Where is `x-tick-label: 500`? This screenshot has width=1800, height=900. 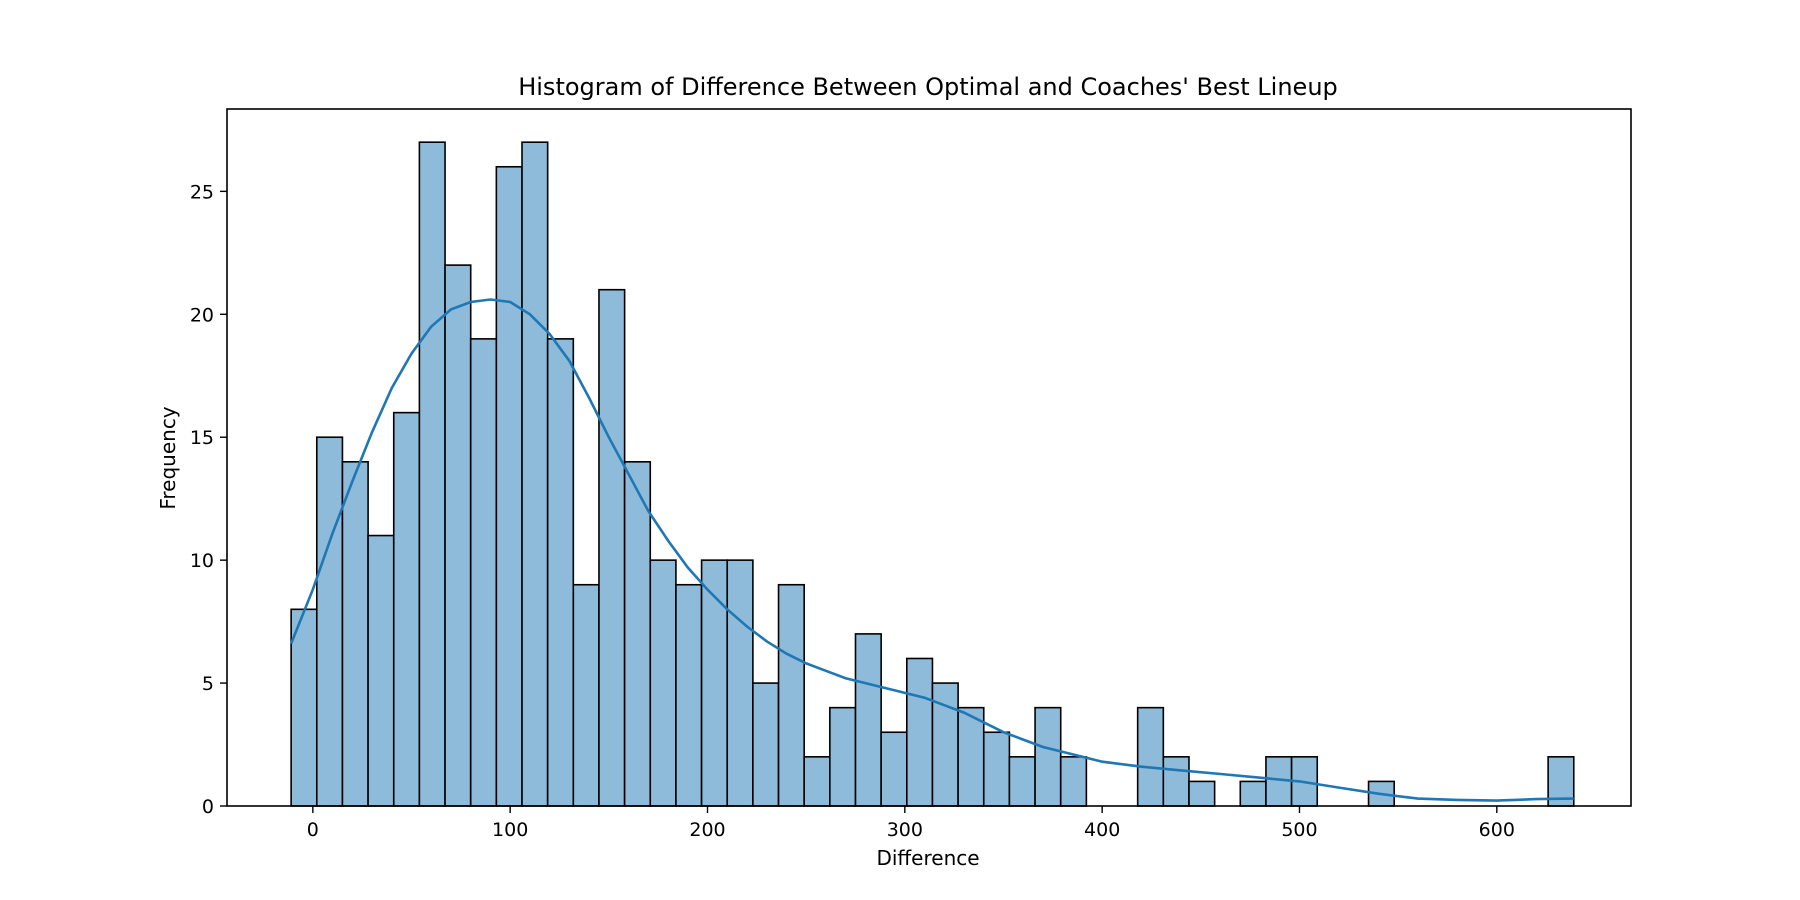
x-tick-label: 500 is located at coordinates (1299, 830).